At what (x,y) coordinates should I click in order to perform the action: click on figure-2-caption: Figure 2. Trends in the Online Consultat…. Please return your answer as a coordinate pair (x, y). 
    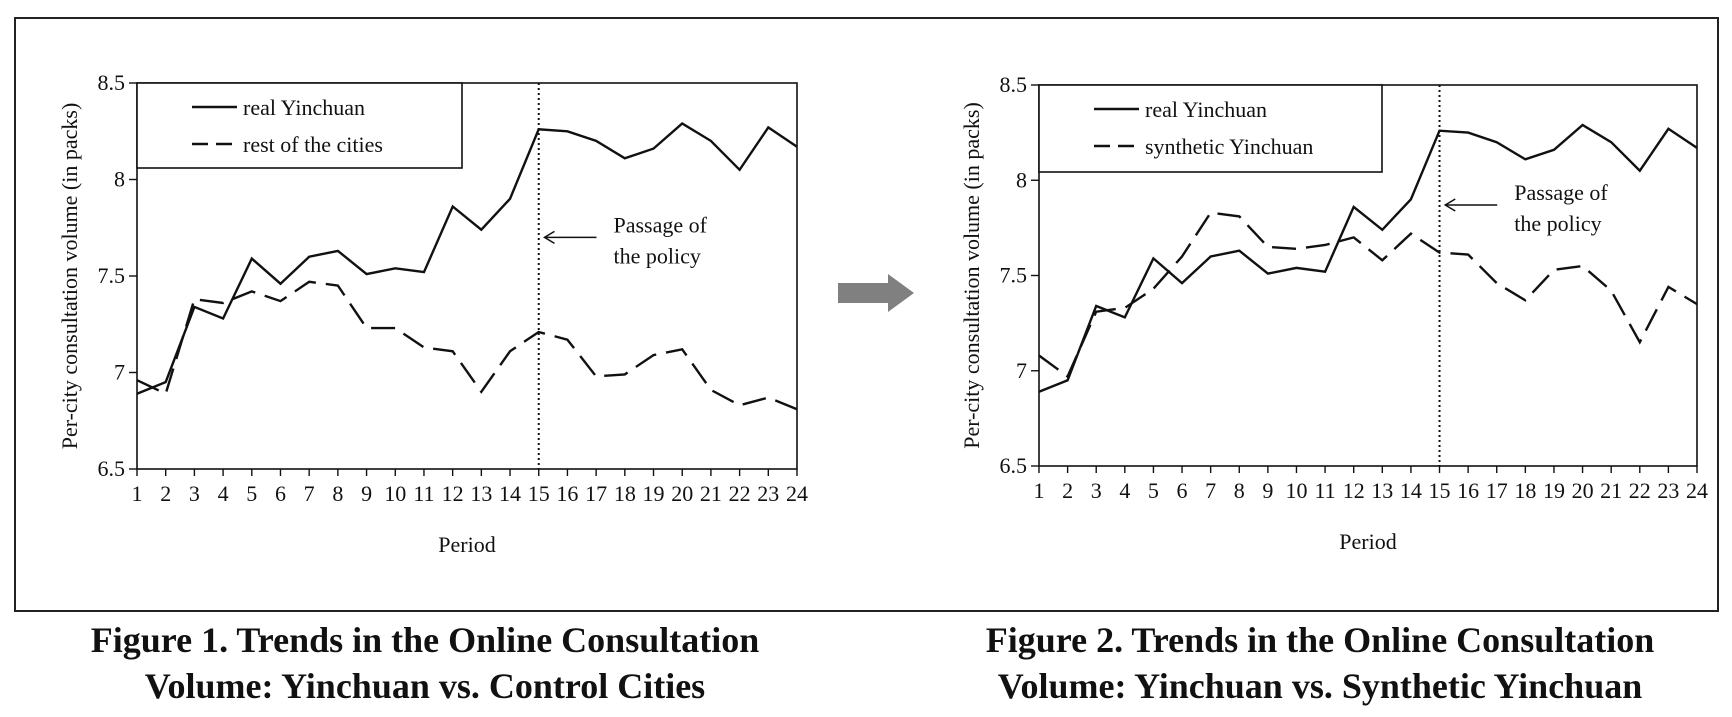
    Looking at the image, I should click on (1320, 663).